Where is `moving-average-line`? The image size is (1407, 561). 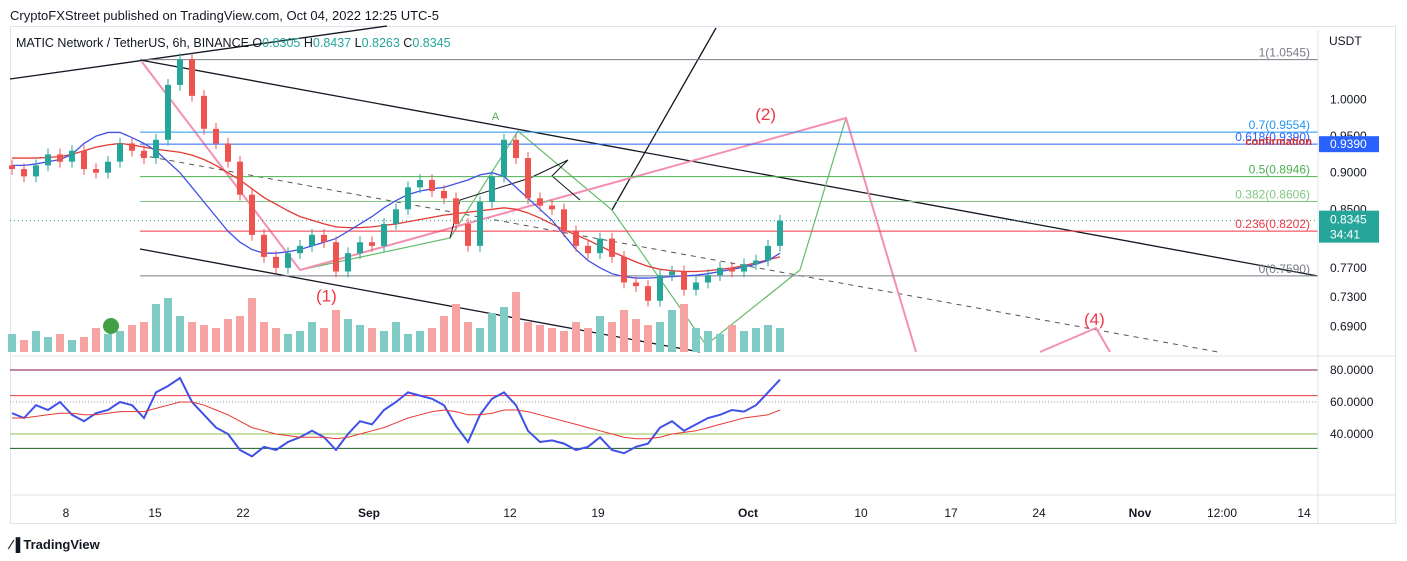
moving-average-line is located at coordinates (396, 205).